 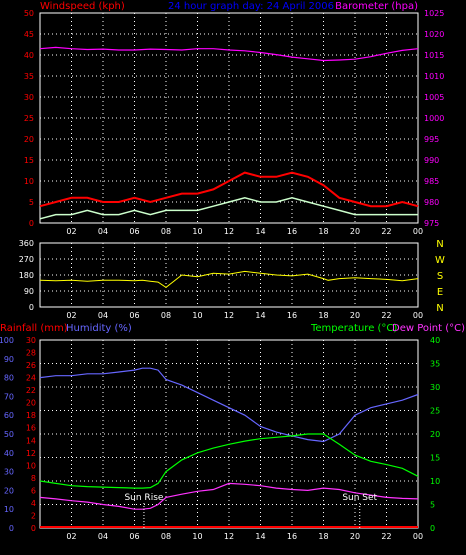 What do you see at coordinates (431, 202) in the screenshot?
I see `barometer-tick-label: 980` at bounding box center [431, 202].